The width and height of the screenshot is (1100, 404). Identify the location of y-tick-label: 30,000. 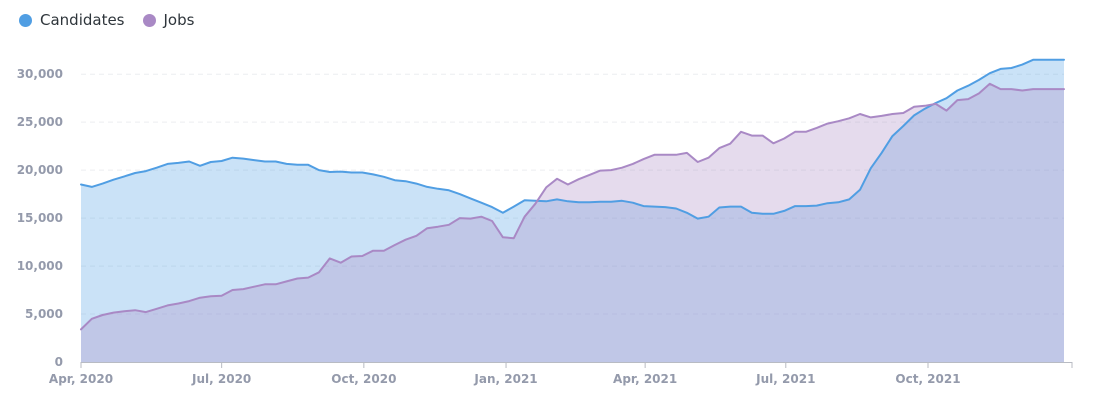
(40, 74).